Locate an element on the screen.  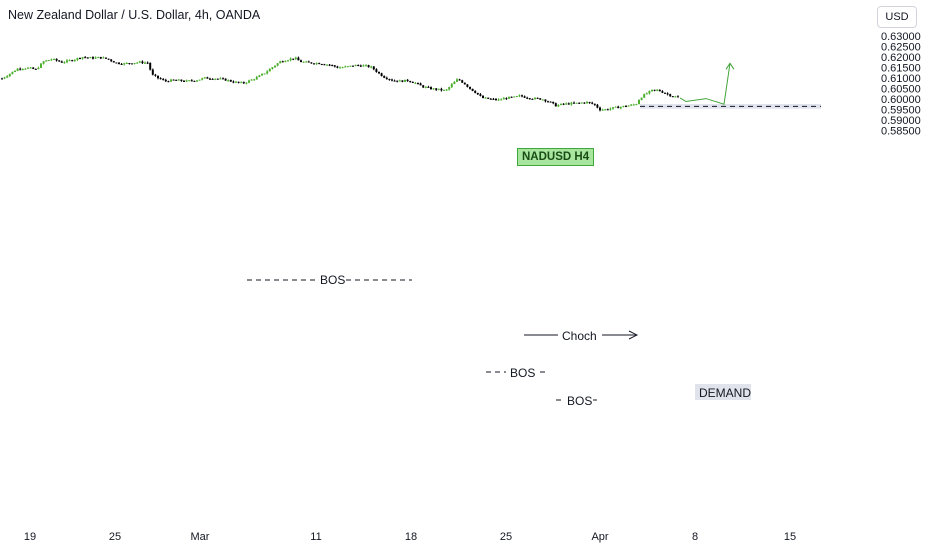
demand-label: DEMAND is located at coordinates (725, 393).